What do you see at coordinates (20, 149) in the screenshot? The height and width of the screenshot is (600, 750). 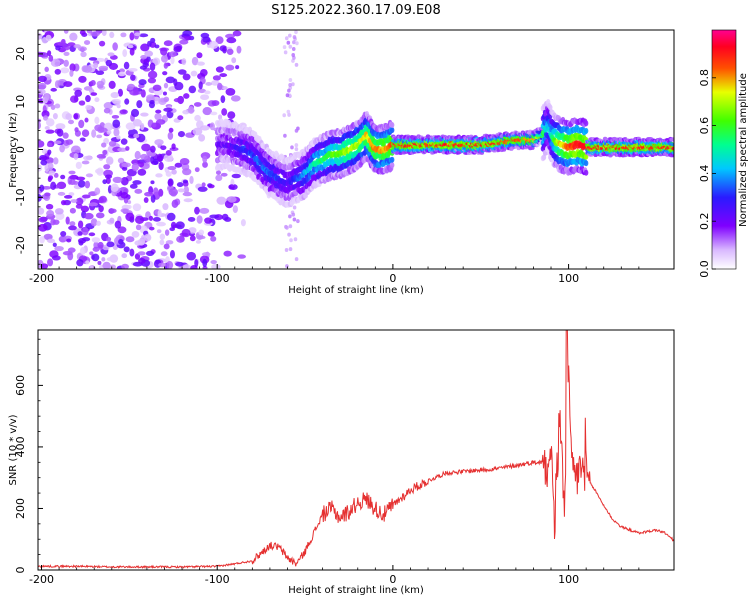 I see `spectrogram-ytick-label: 0` at bounding box center [20, 149].